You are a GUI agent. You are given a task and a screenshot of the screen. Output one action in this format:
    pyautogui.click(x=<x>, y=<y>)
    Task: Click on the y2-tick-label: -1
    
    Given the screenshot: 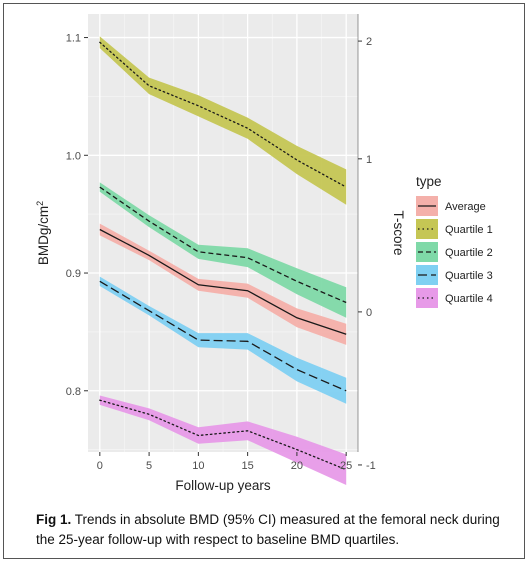 What is the action you would take?
    pyautogui.click(x=371, y=466)
    